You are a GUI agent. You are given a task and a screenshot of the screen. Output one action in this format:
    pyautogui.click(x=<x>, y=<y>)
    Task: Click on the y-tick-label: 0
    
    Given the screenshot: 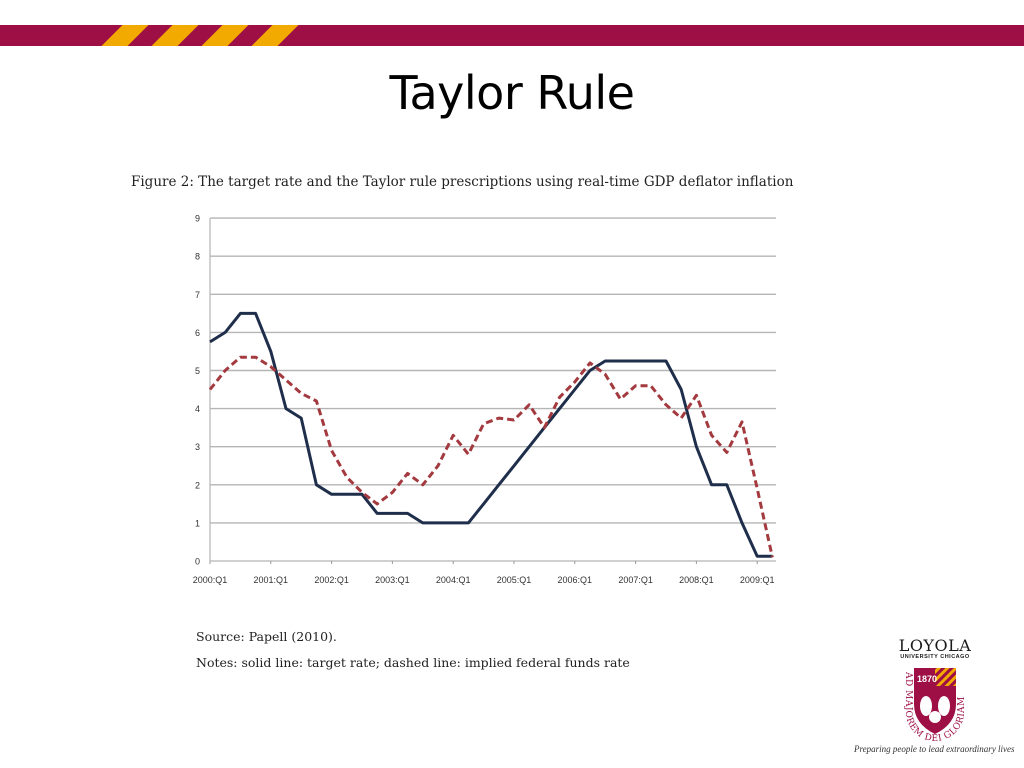 What is the action you would take?
    pyautogui.click(x=197, y=562)
    